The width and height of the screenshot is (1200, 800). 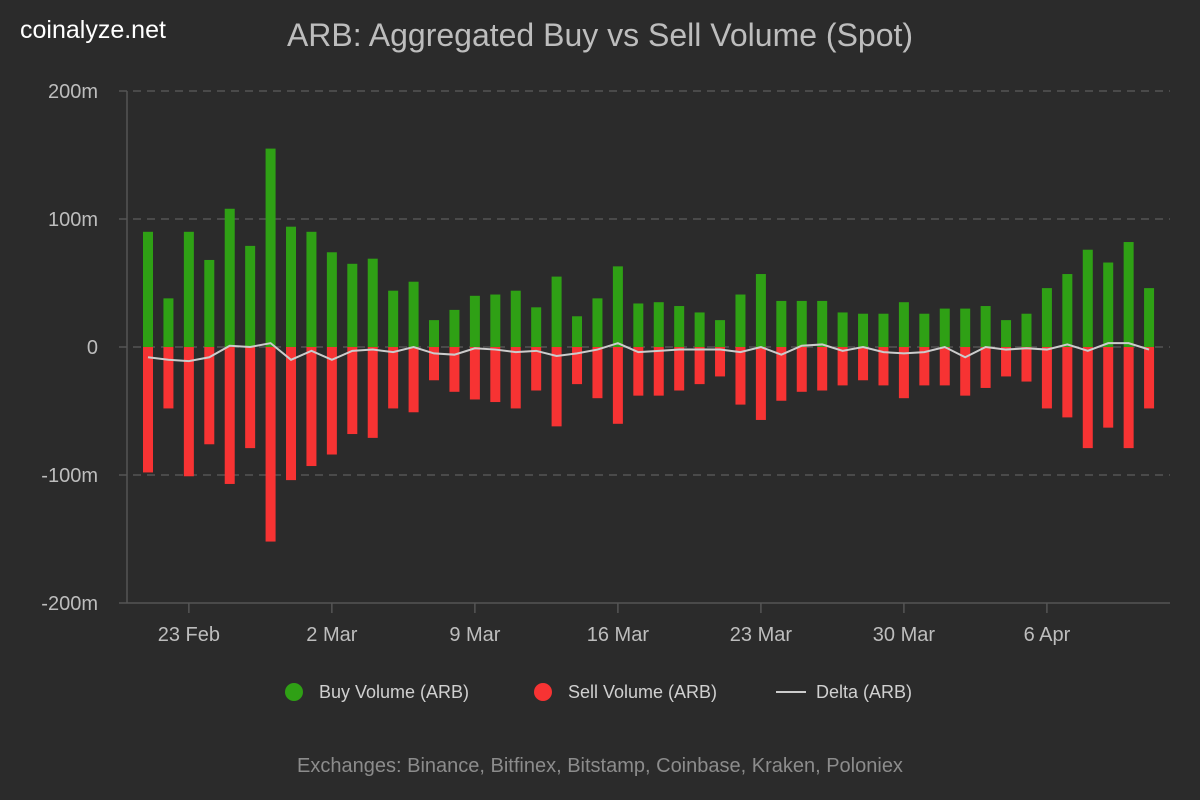 What do you see at coordinates (394, 692) in the screenshot?
I see `legend-buy-volume: Buy Volume (ARB)` at bounding box center [394, 692].